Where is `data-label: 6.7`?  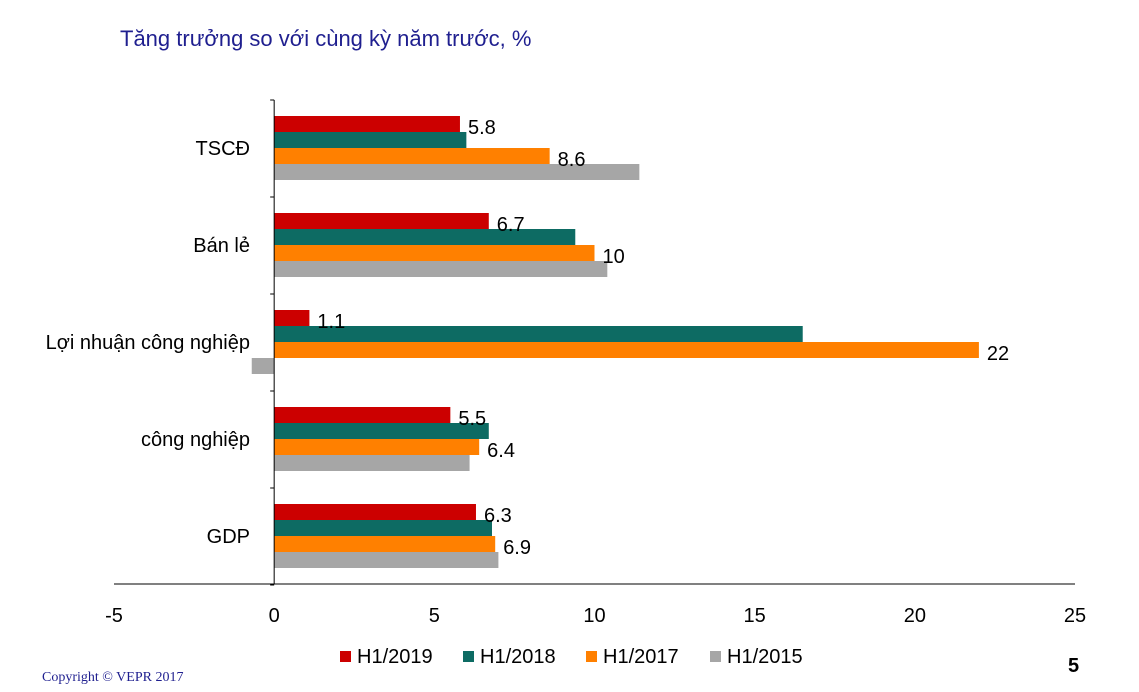 data-label: 6.7 is located at coordinates (511, 225).